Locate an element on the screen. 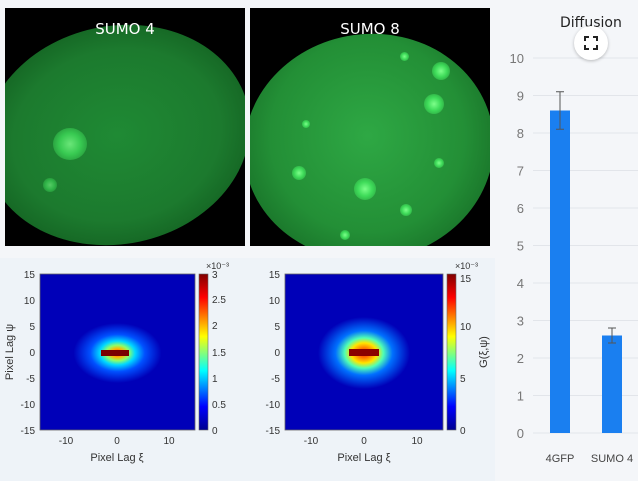 The height and width of the screenshot is (481, 638). colorbar-tick: 1 is located at coordinates (215, 379).